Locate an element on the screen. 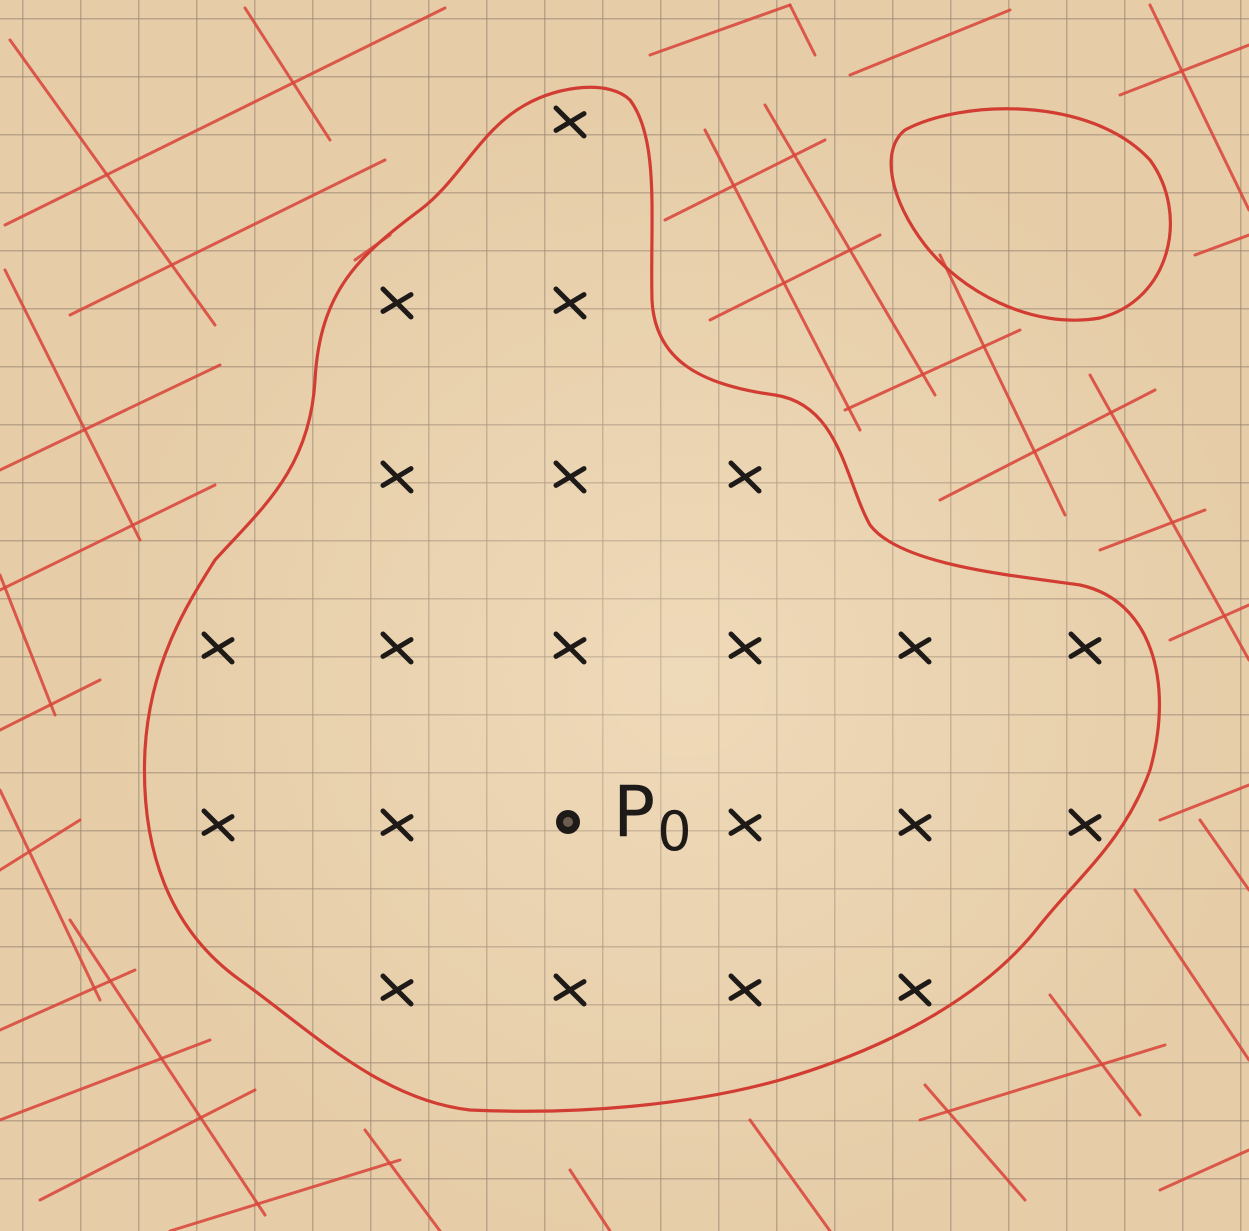 The height and width of the screenshot is (1231, 1249). reference-point-letter: P is located at coordinates (634, 812).